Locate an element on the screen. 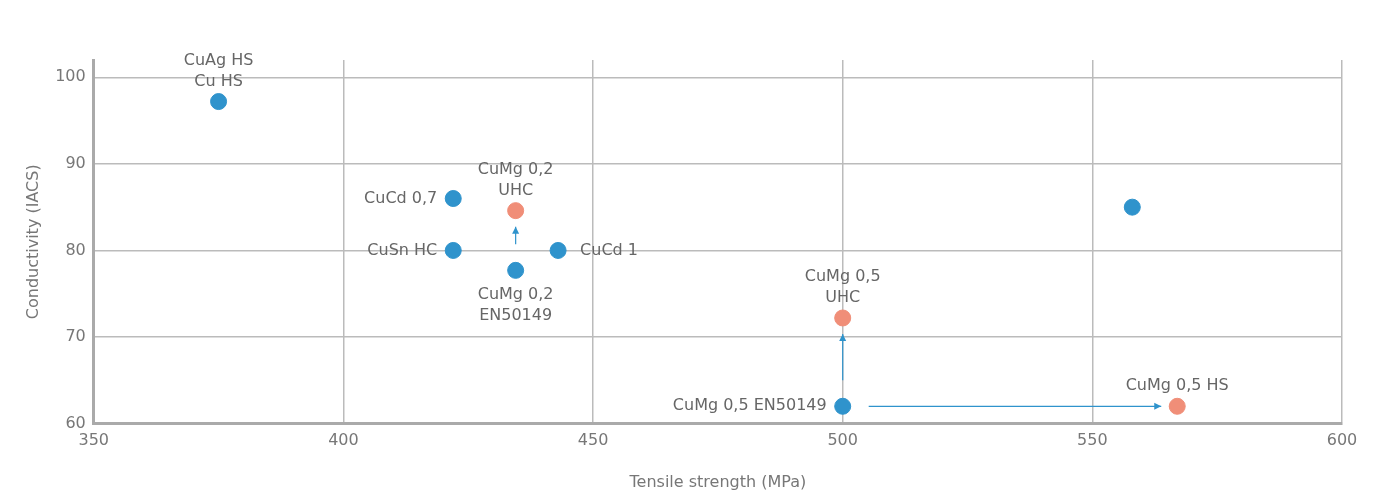  x-tick-label: 600 is located at coordinates (1342, 440).